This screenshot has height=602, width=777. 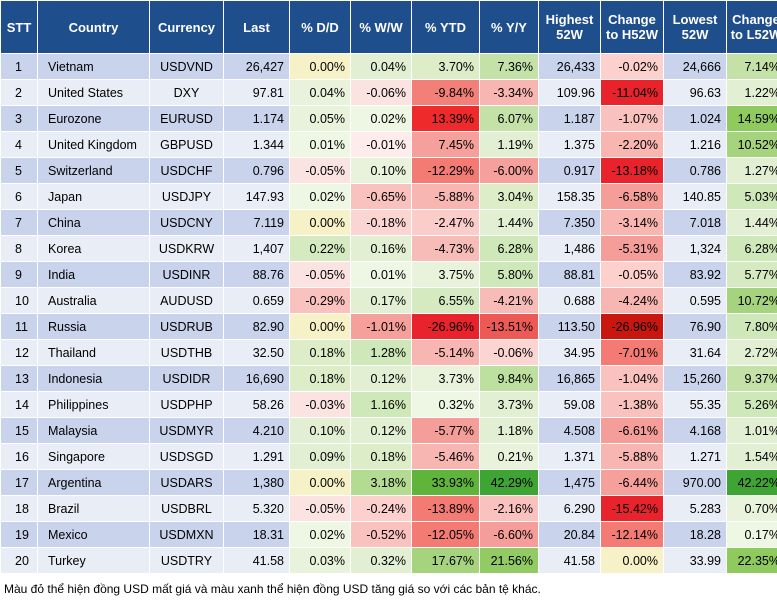 What do you see at coordinates (381, 482) in the screenshot?
I see `cell-ww: 3.18%` at bounding box center [381, 482].